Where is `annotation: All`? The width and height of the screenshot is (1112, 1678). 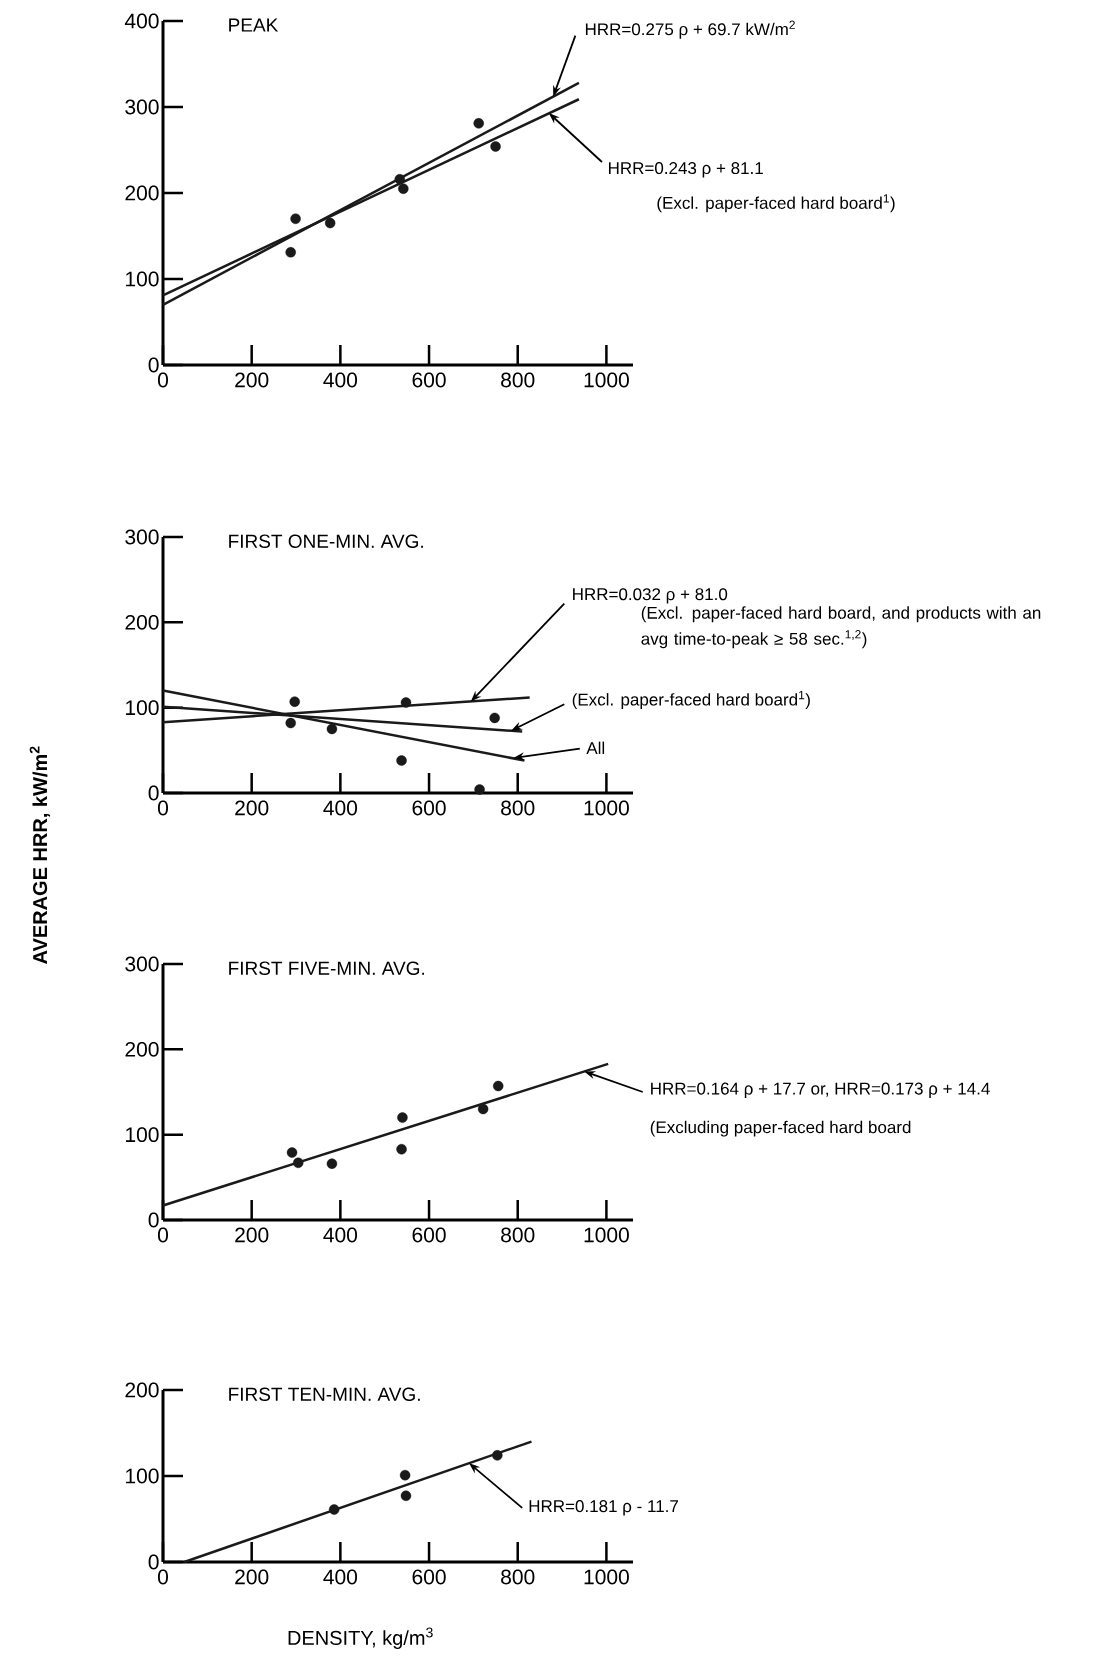 annotation: All is located at coordinates (595, 747).